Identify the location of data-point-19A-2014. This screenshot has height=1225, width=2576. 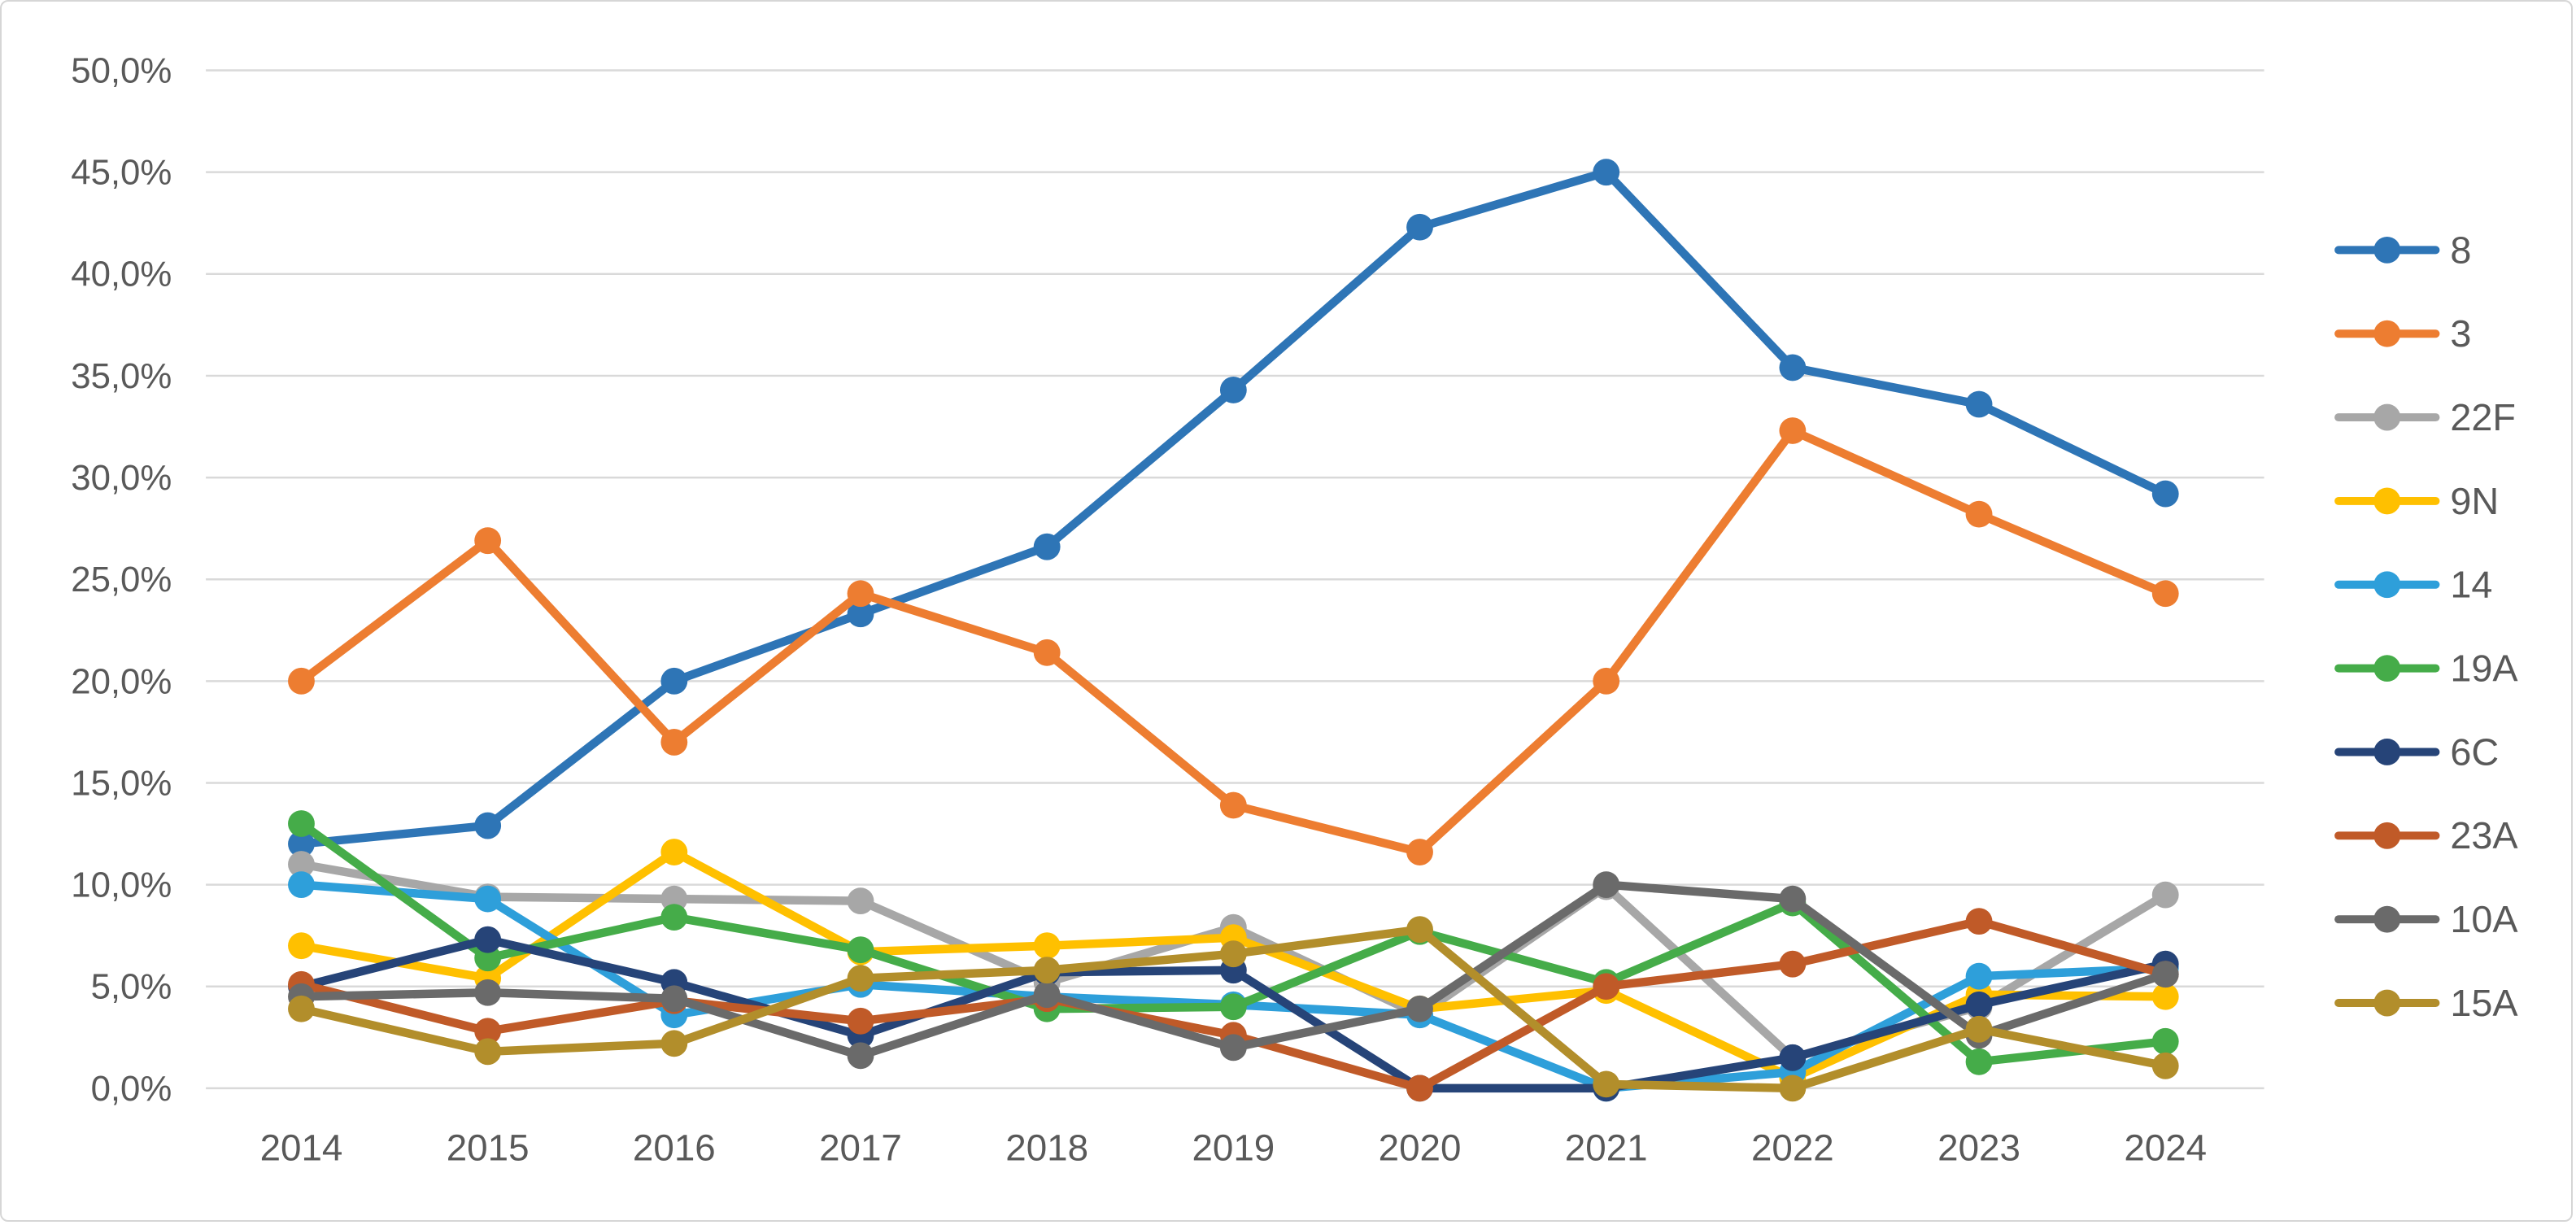
(301, 824).